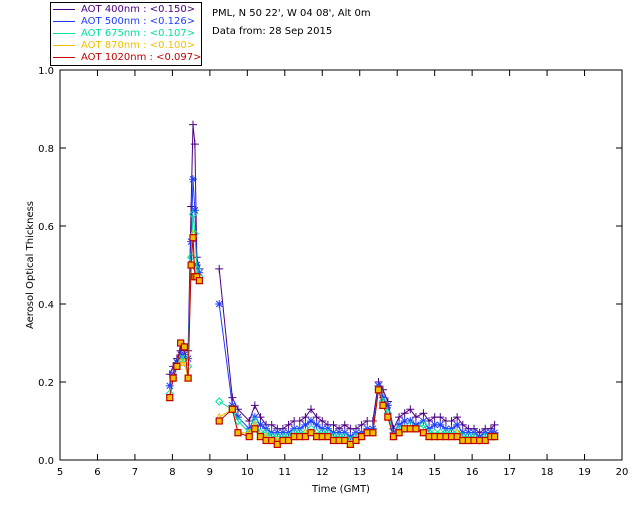 Image resolution: width=640 pixels, height=512 pixels. Describe the element at coordinates (272, 31) in the screenshot. I see `data-date: Data from: 28 Sep 2015` at that location.